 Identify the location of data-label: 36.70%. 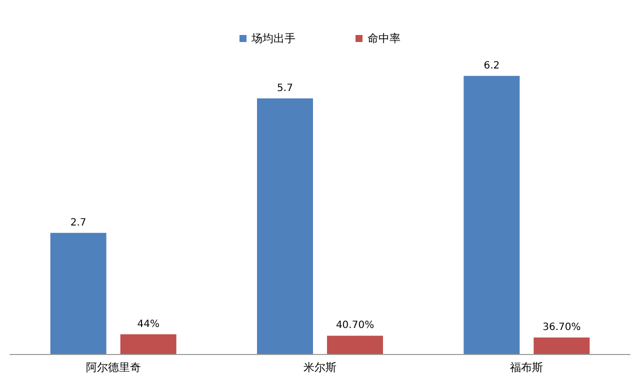
(561, 328).